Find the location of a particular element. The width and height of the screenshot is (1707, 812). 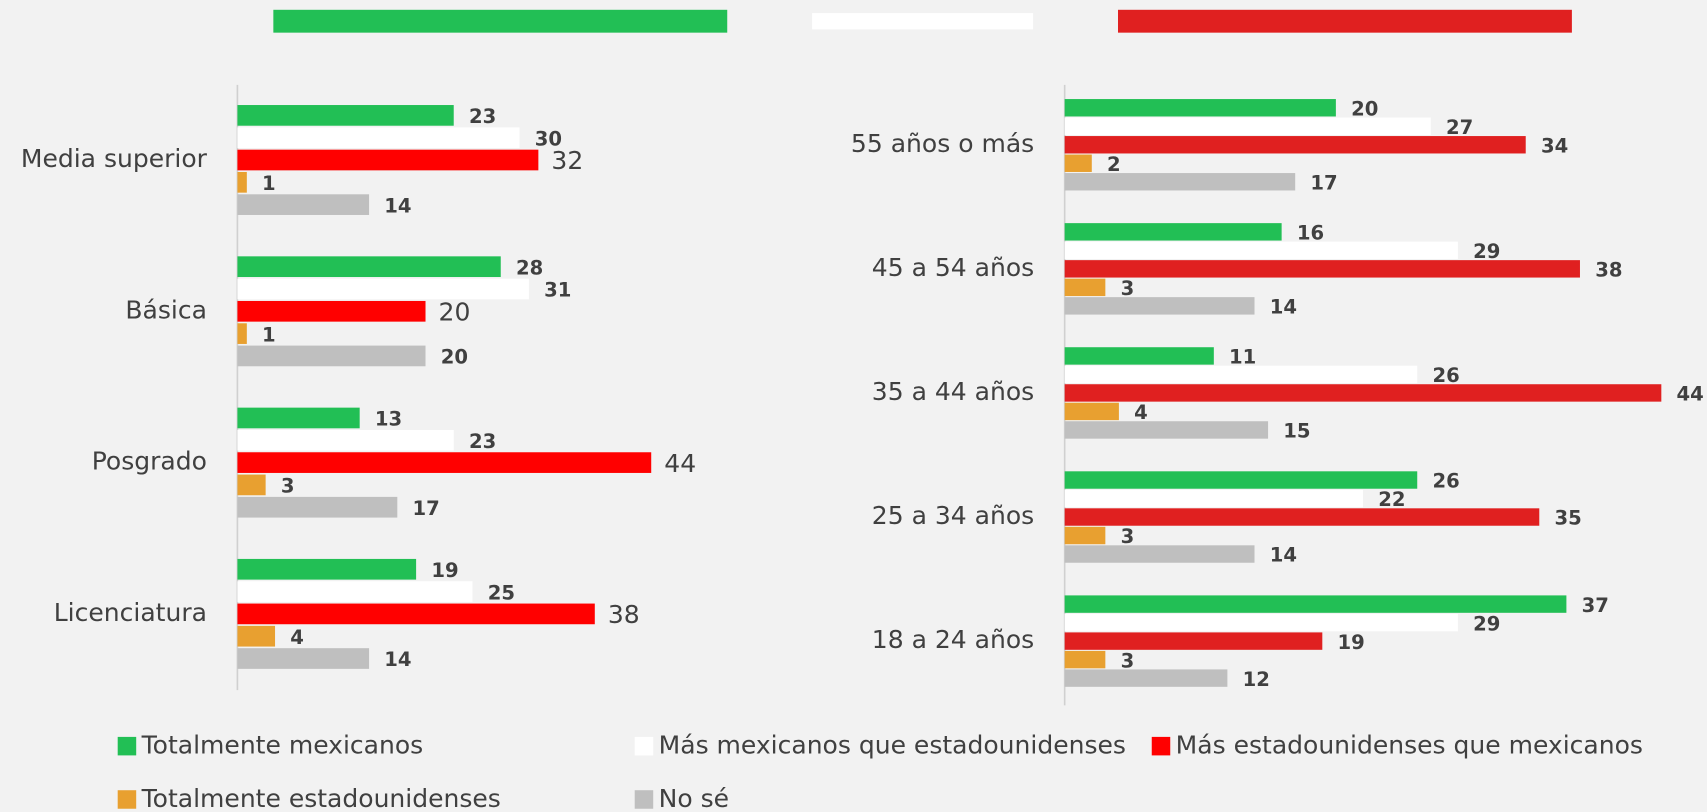

value-label: 22 is located at coordinates (1391, 499).